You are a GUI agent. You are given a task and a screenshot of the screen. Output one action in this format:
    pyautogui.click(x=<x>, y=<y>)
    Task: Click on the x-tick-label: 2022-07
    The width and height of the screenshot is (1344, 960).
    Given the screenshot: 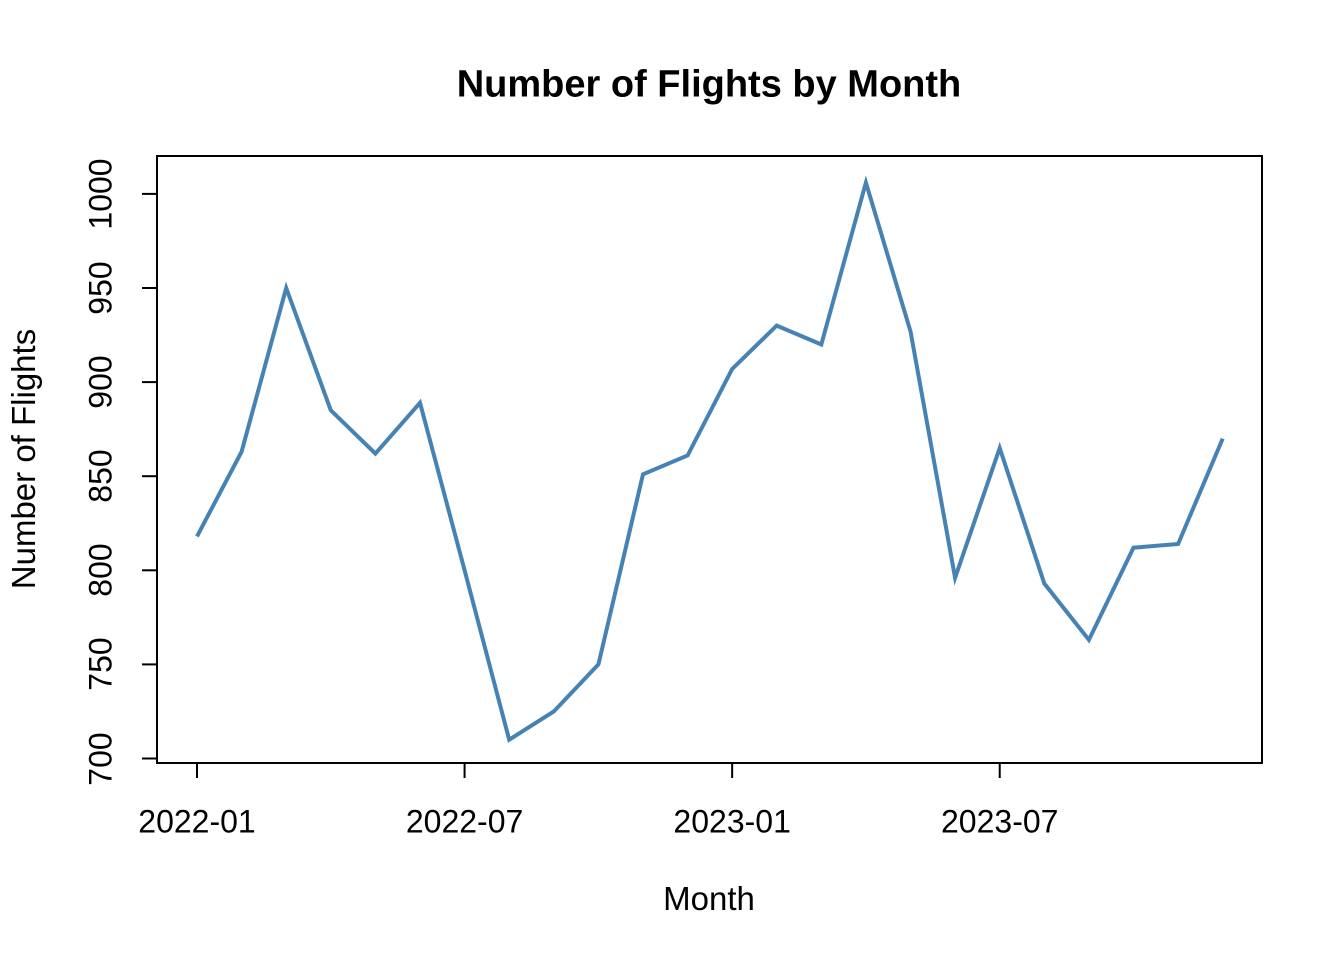 What is the action you would take?
    pyautogui.click(x=464, y=821)
    